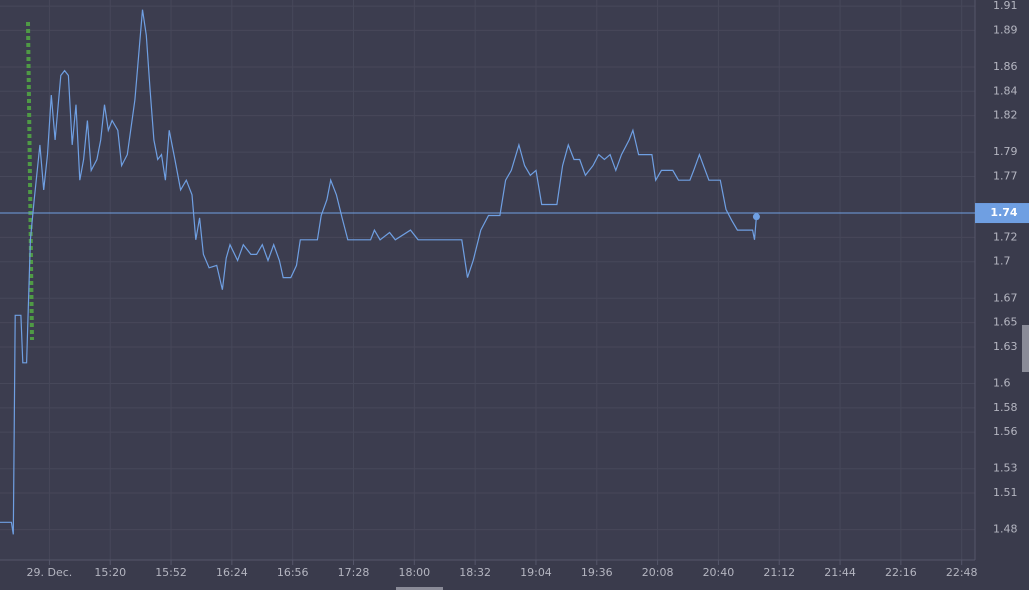  Describe the element at coordinates (756, 217) in the screenshot. I see `last-point` at that location.